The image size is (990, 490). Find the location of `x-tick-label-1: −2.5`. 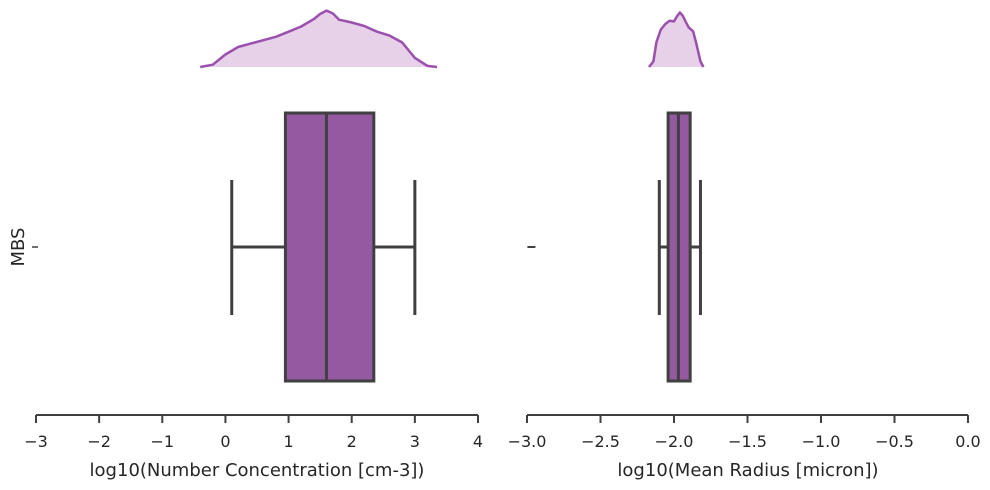

x-tick-label-1: −2.5 is located at coordinates (600, 441).